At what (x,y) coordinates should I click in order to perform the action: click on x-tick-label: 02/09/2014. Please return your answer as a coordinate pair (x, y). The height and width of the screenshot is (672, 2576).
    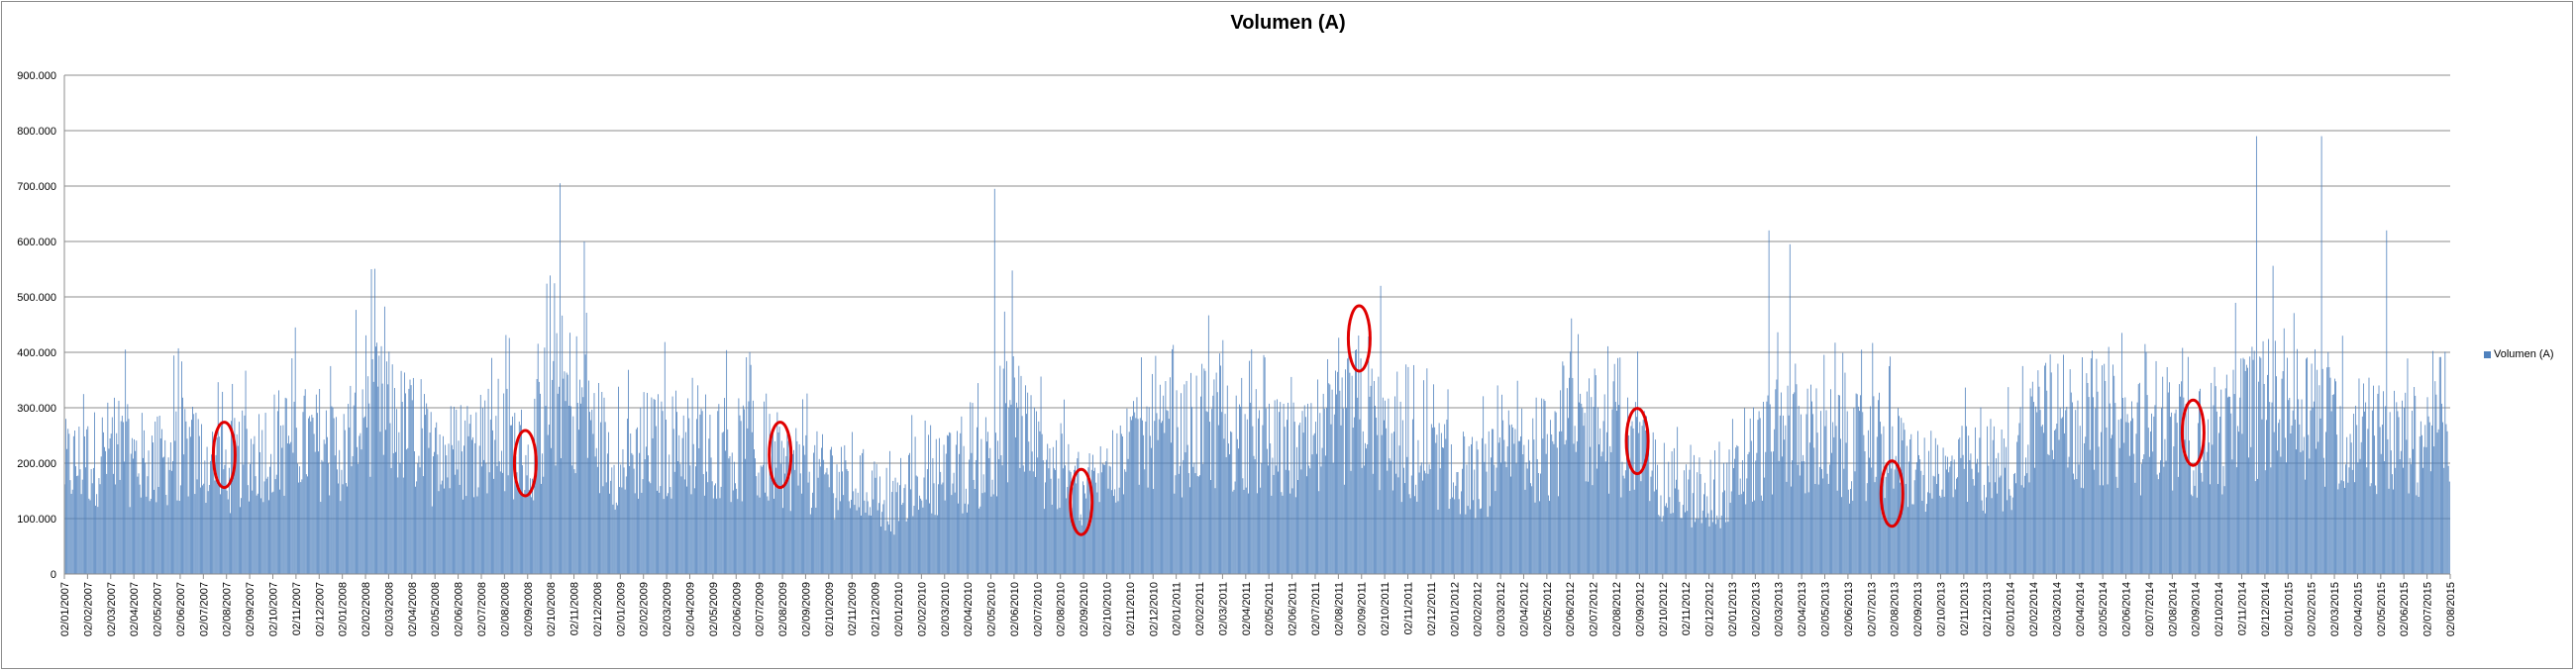
    Looking at the image, I should click on (2197, 609).